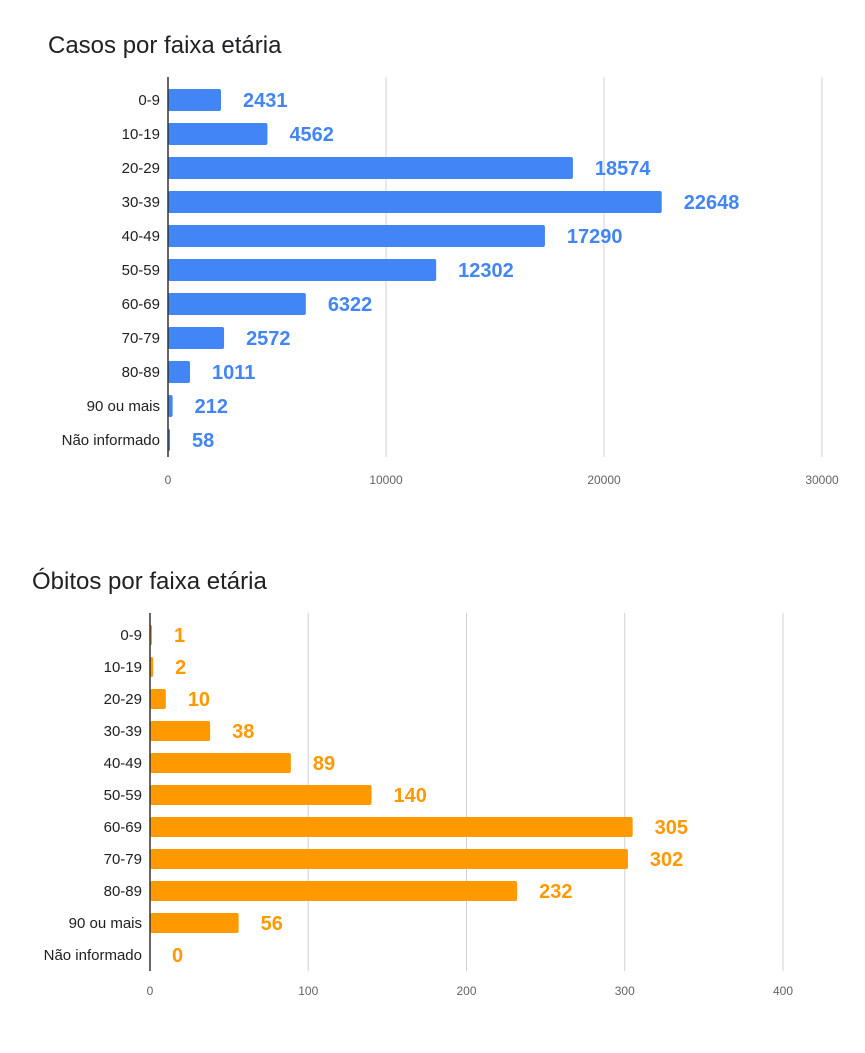 The height and width of the screenshot is (1053, 865). I want to click on cases-category-label: 60-69, so click(141, 304).